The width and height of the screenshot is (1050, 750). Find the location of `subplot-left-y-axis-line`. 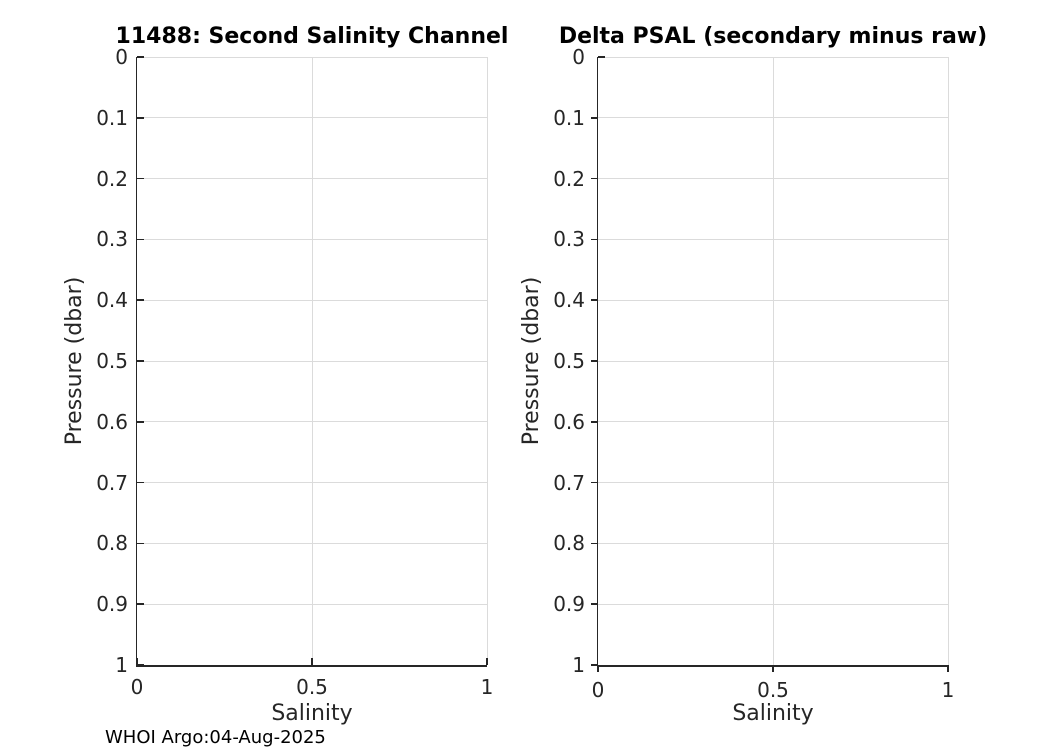

subplot-left-y-axis-line is located at coordinates (136, 362).